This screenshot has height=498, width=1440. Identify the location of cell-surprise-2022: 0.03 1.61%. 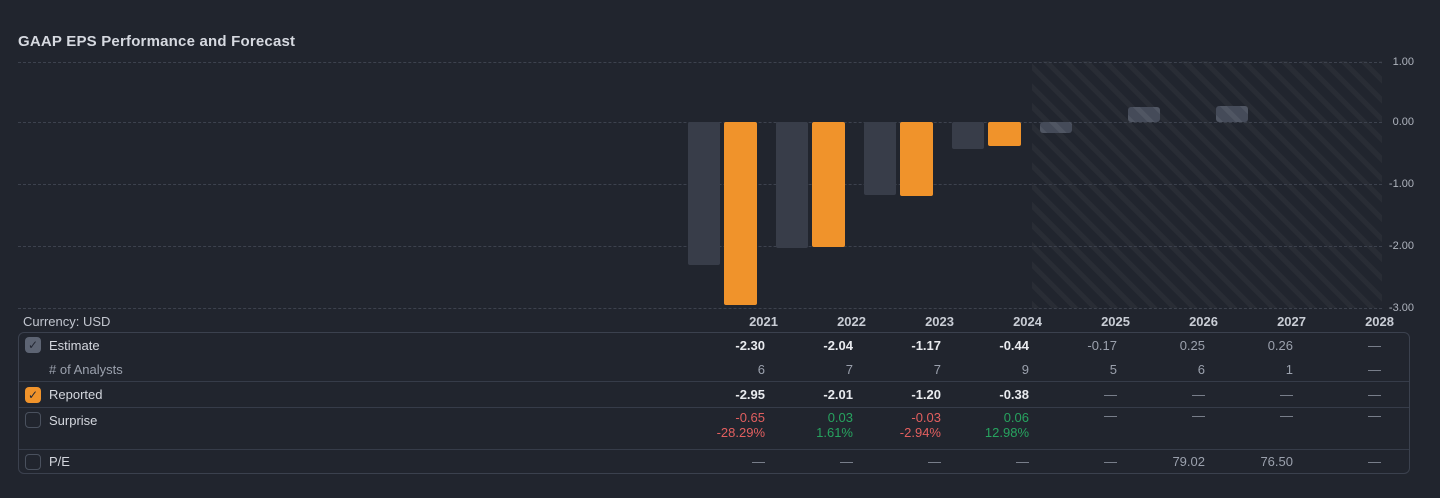
(809, 425).